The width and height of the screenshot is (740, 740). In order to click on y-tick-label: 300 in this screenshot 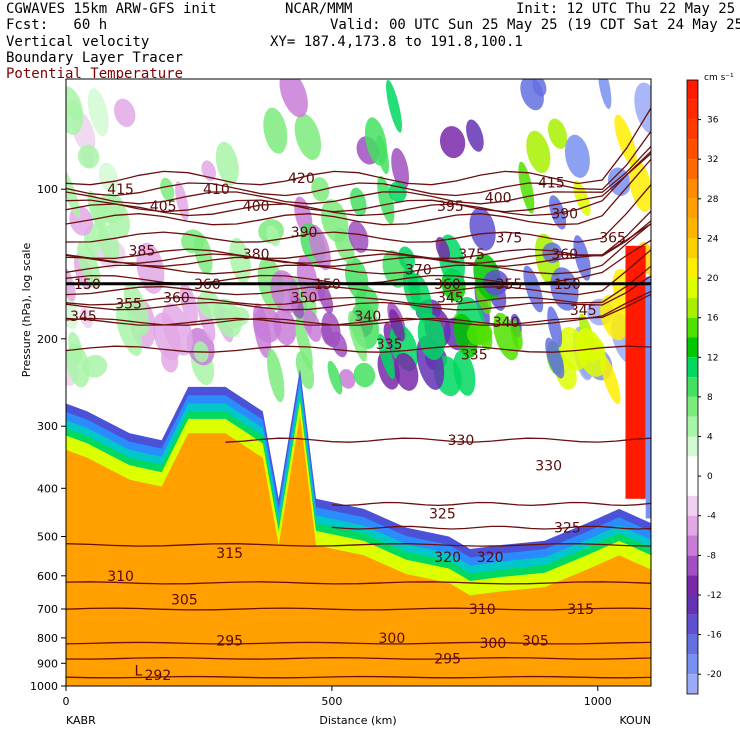, I will do `click(47, 426)`.